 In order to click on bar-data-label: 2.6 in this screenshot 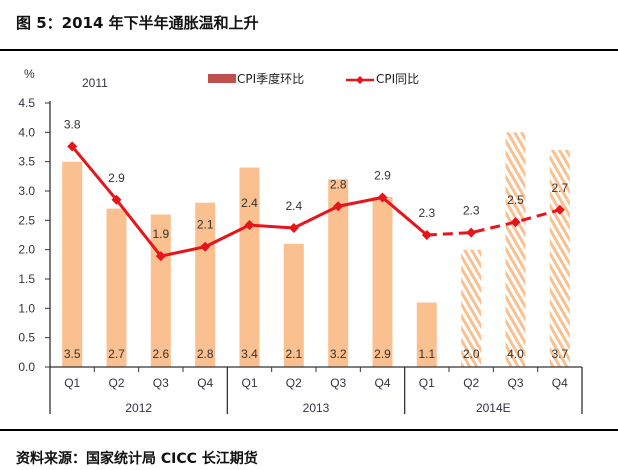, I will do `click(160, 354)`.